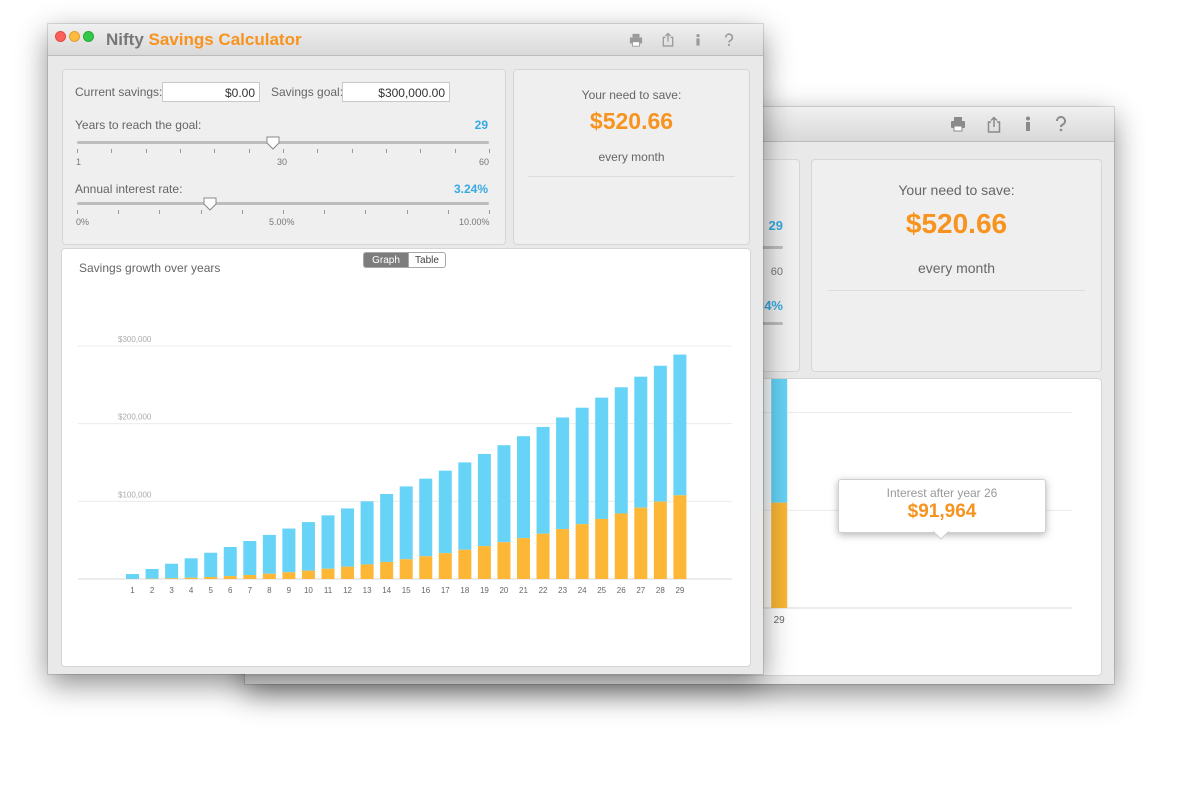 This screenshot has height=807, width=1185. What do you see at coordinates (282, 222) in the screenshot?
I see `rate-mid-label: 5.00%` at bounding box center [282, 222].